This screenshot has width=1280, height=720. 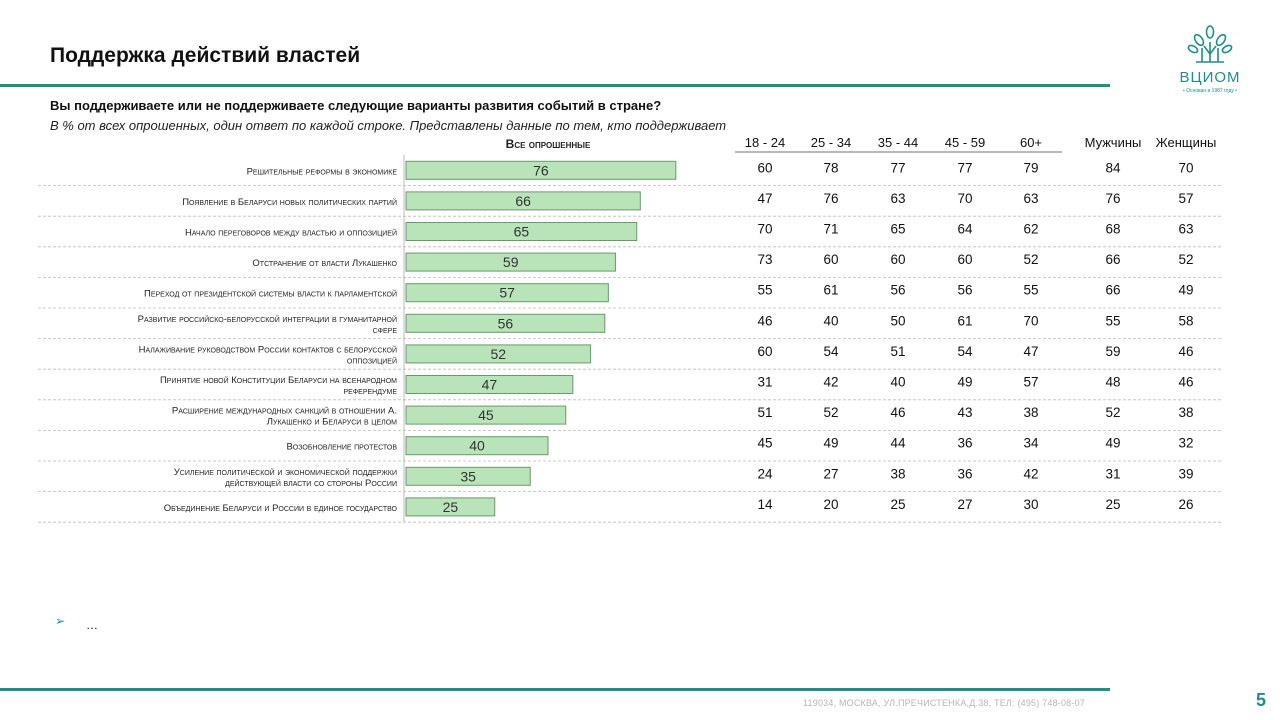 What do you see at coordinates (830, 504) in the screenshot?
I see `table-cell: 20` at bounding box center [830, 504].